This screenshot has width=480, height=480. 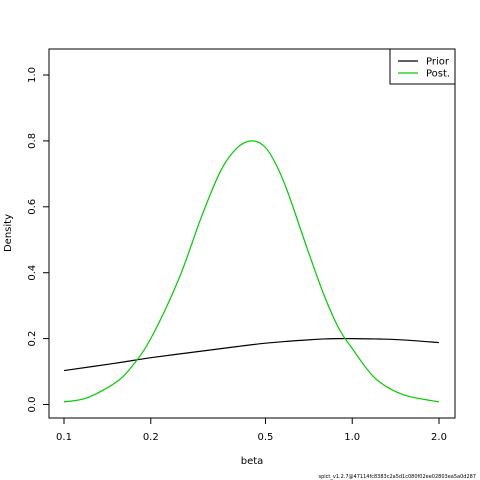 What do you see at coordinates (64, 437) in the screenshot?
I see `x-tick-label: 0.1` at bounding box center [64, 437].